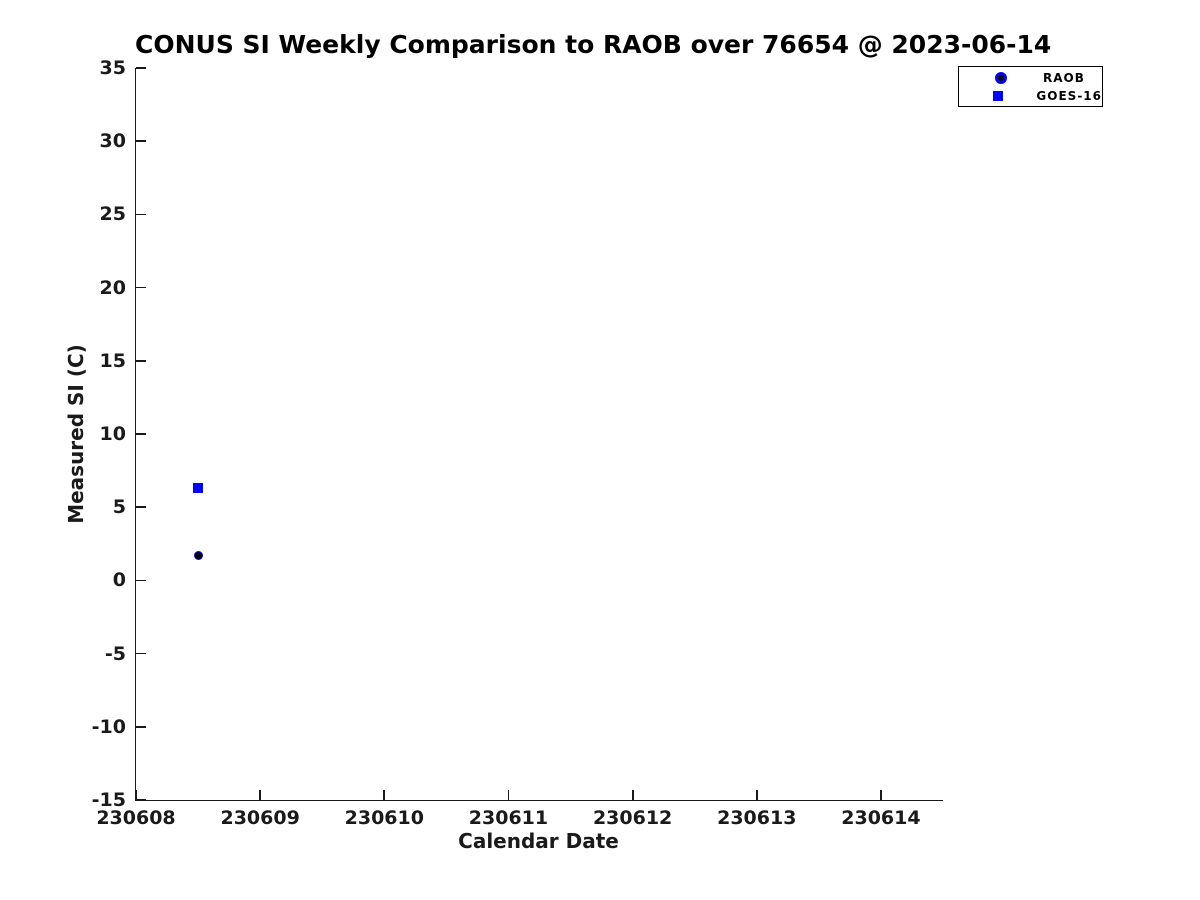 The image size is (1200, 900). Describe the element at coordinates (881, 818) in the screenshot. I see `x-tick-label: 230614` at that location.